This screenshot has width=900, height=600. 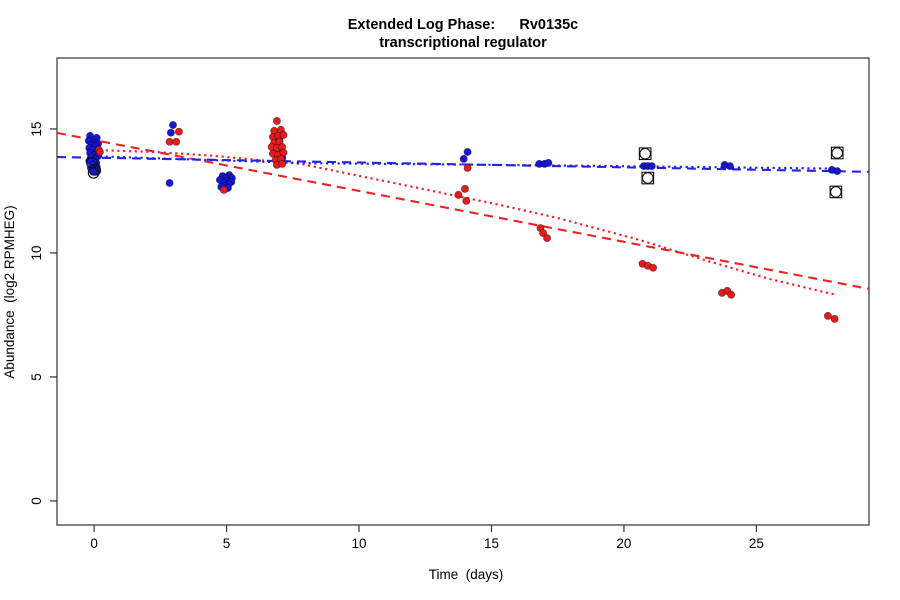 I want to click on y-tick-label: 0, so click(x=36, y=501).